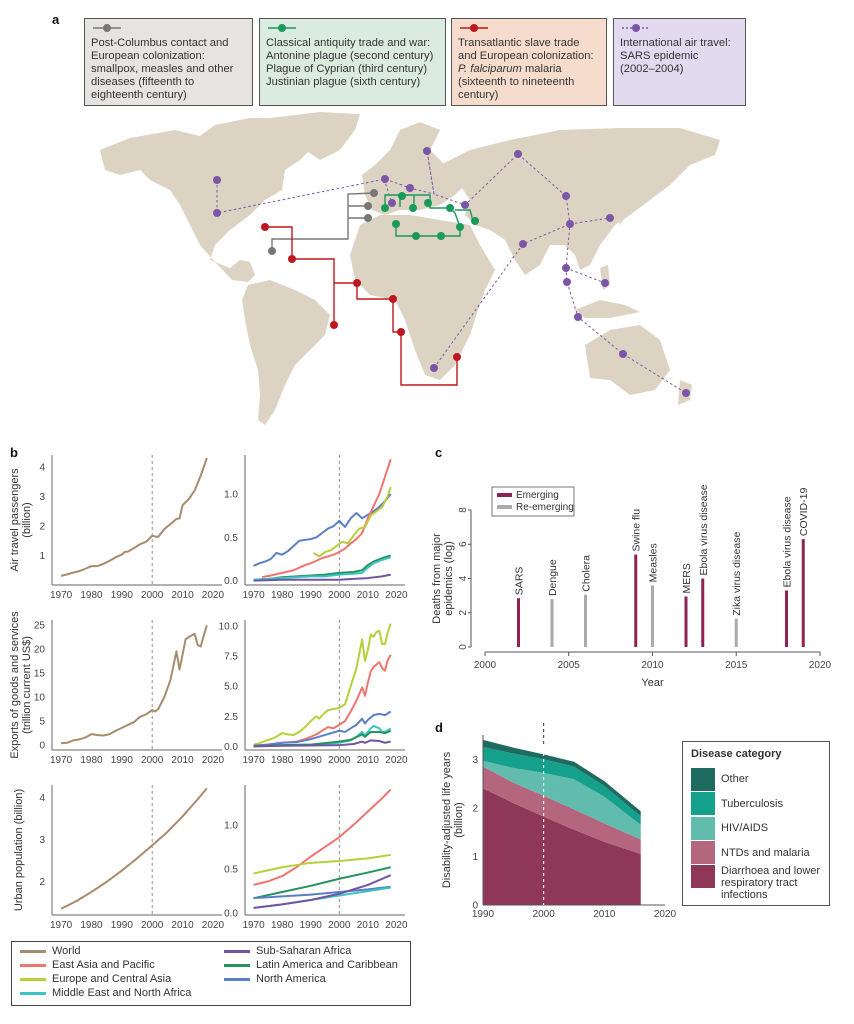 Image resolution: width=854 pixels, height=1024 pixels. What do you see at coordinates (19, 850) in the screenshot?
I see `y-axis-label: Urban population (billion)` at bounding box center [19, 850].